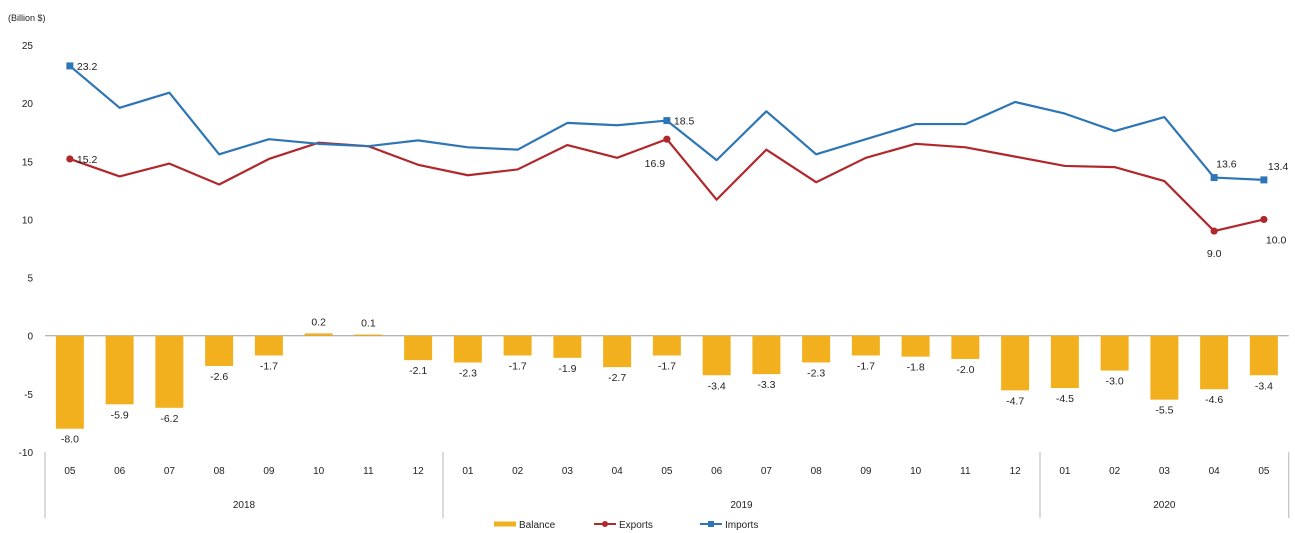 The height and width of the screenshot is (533, 1295). Describe the element at coordinates (28, 162) in the screenshot. I see `y-tick-label: 15` at that location.